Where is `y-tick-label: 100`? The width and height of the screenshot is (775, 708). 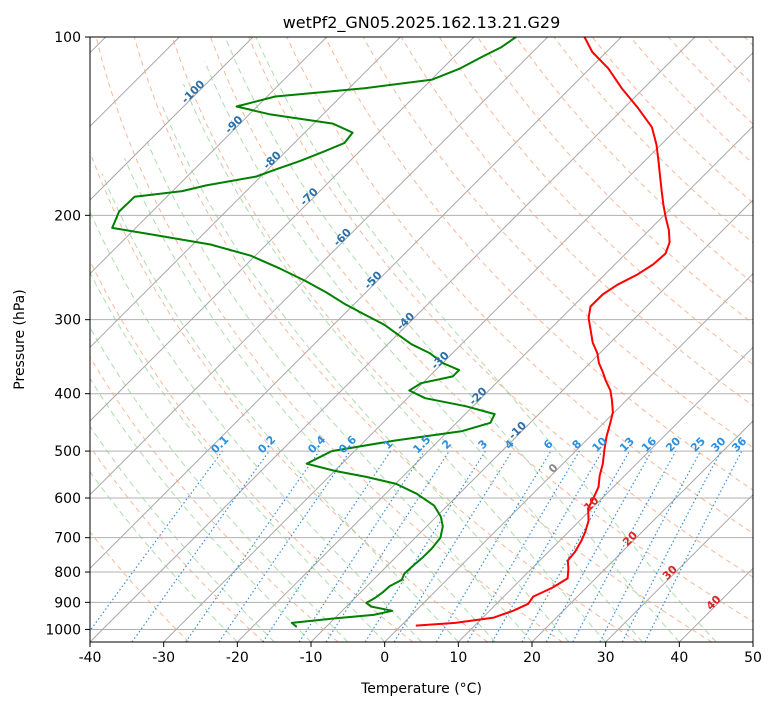
y-tick-label: 100 is located at coordinates (67, 38).